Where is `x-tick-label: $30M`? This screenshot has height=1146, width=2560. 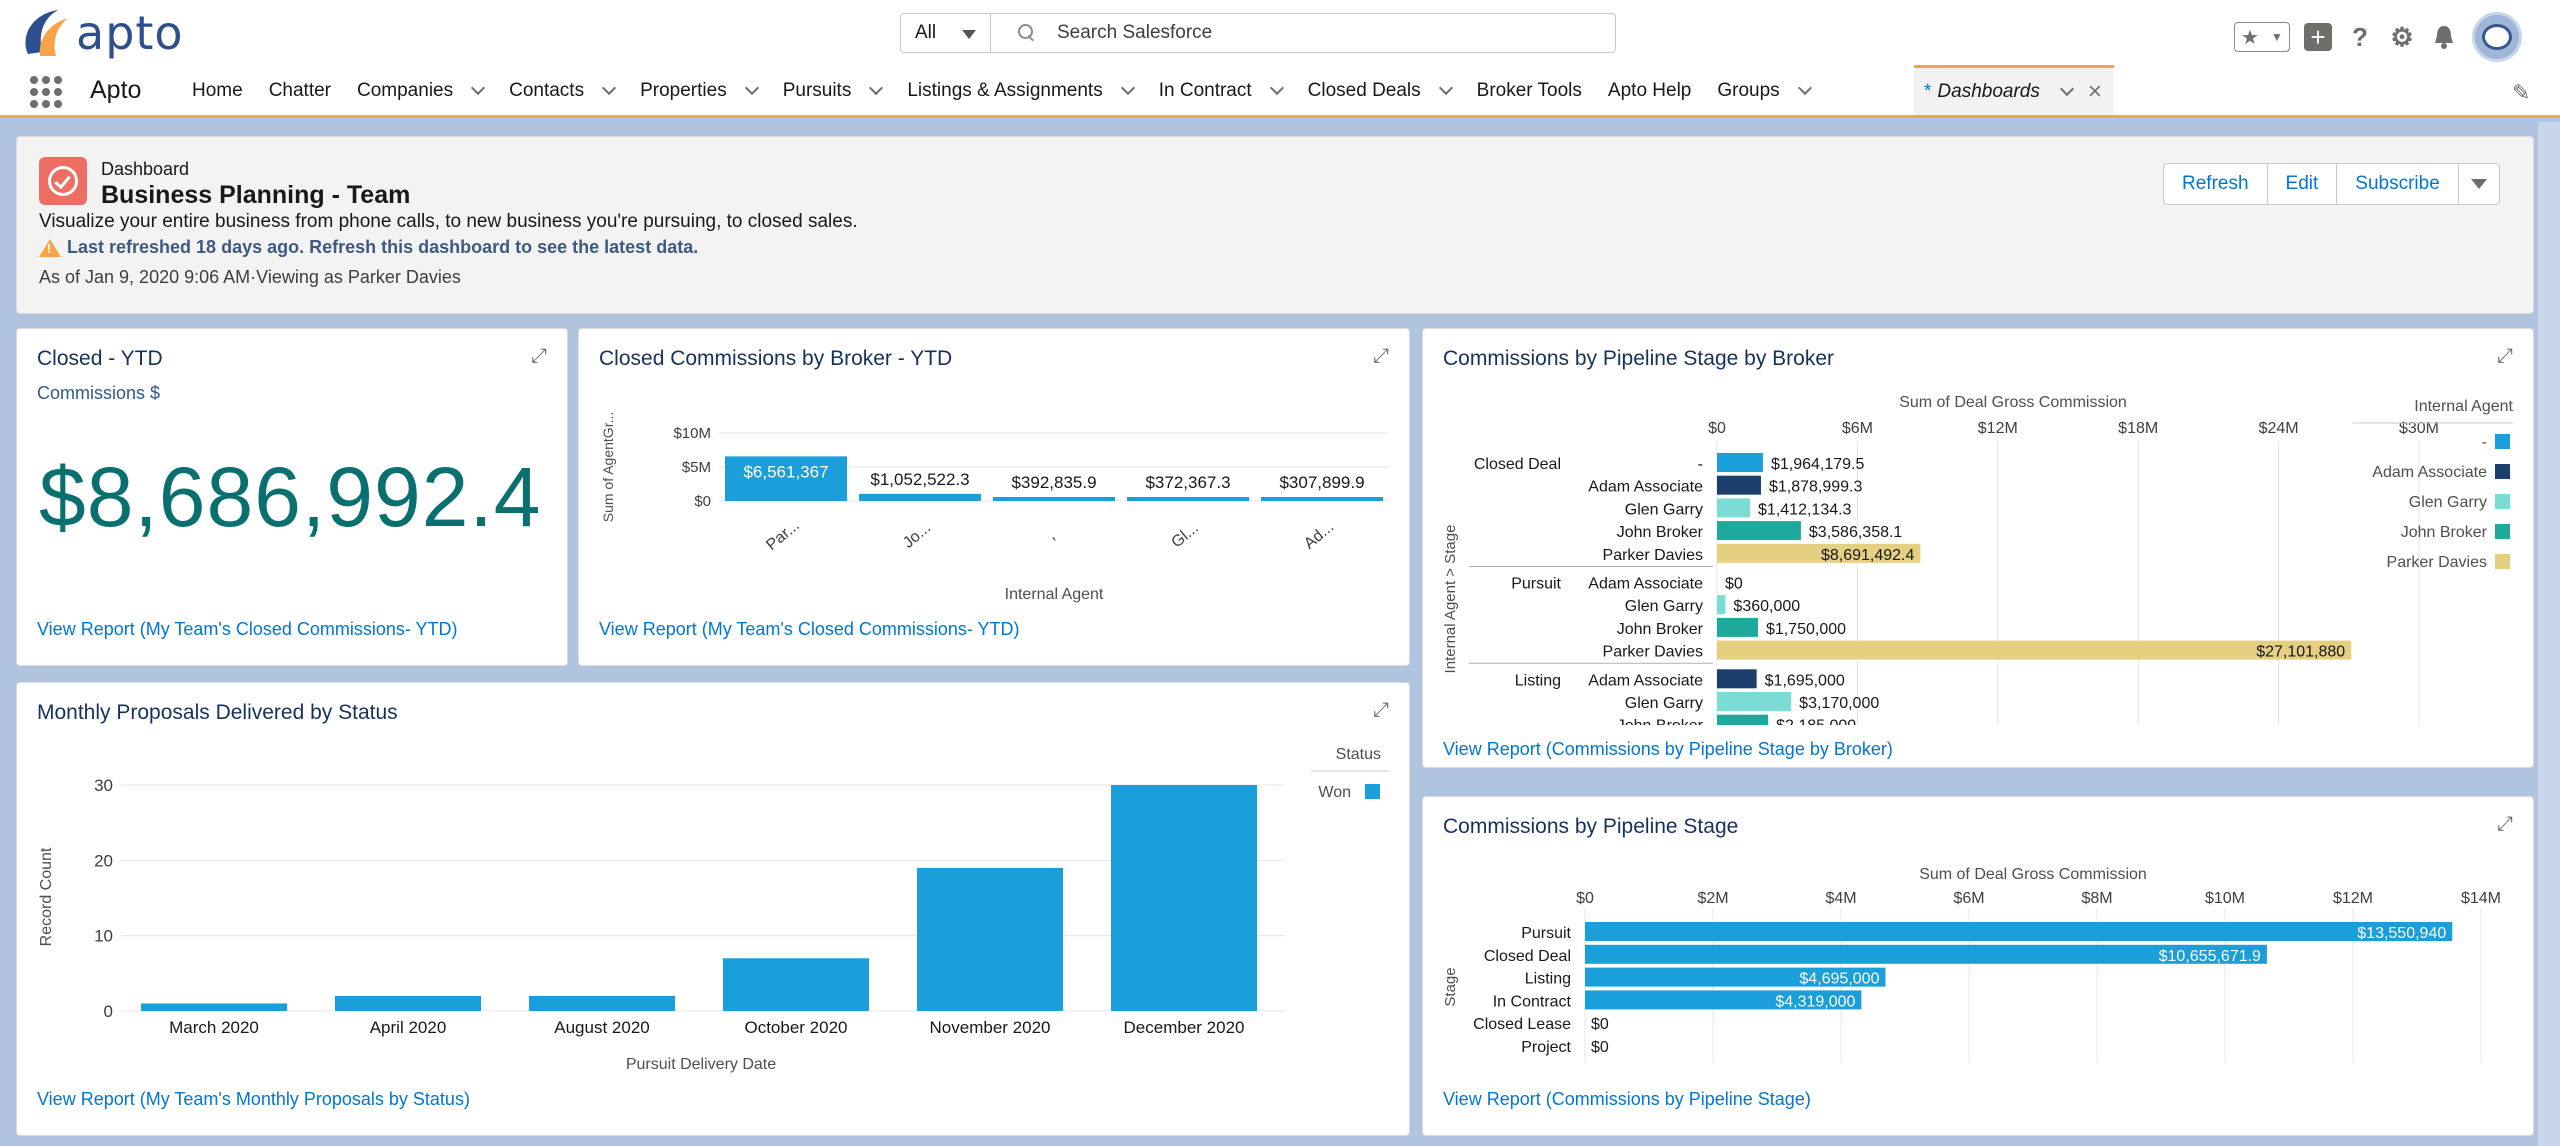 x-tick-label: $30M is located at coordinates (2419, 428).